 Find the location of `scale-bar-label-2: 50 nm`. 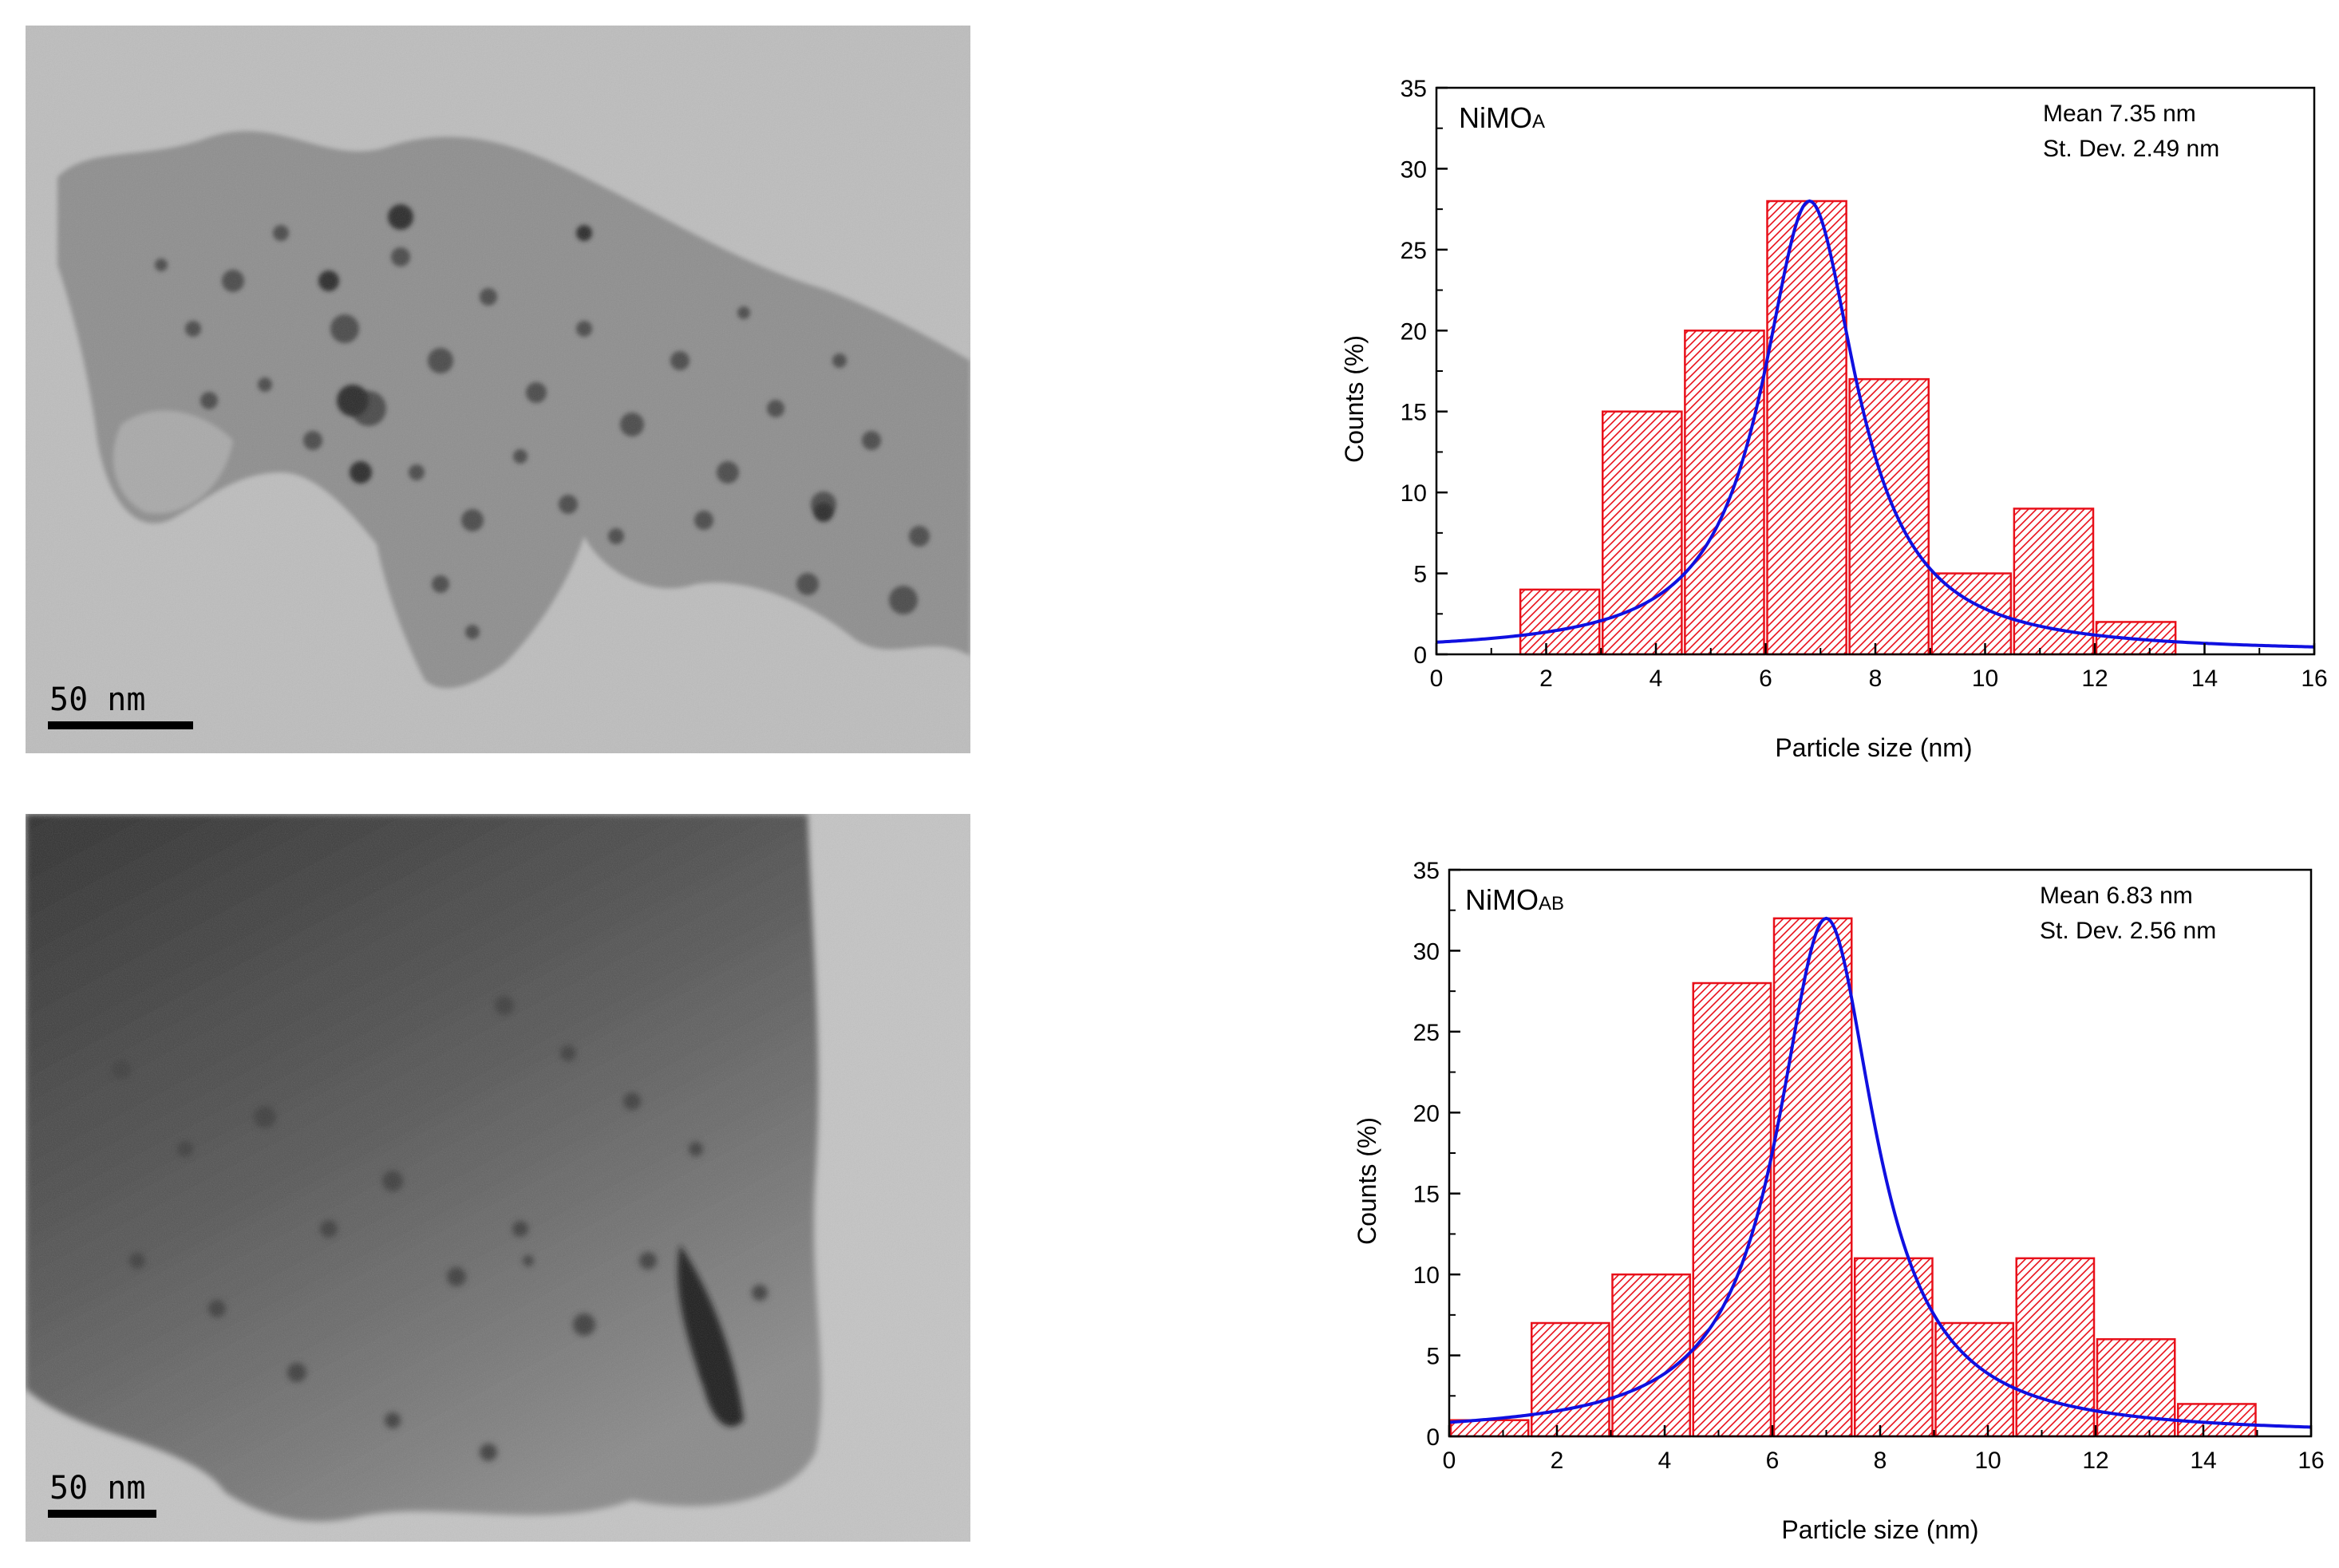

scale-bar-label-2: 50 nm is located at coordinates (97, 1488).